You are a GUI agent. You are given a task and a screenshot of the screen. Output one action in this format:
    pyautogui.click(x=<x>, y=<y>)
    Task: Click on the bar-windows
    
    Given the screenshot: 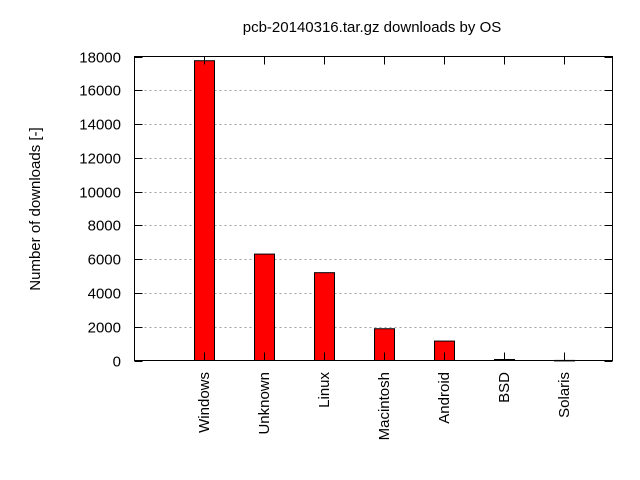 What is the action you would take?
    pyautogui.click(x=204, y=210)
    